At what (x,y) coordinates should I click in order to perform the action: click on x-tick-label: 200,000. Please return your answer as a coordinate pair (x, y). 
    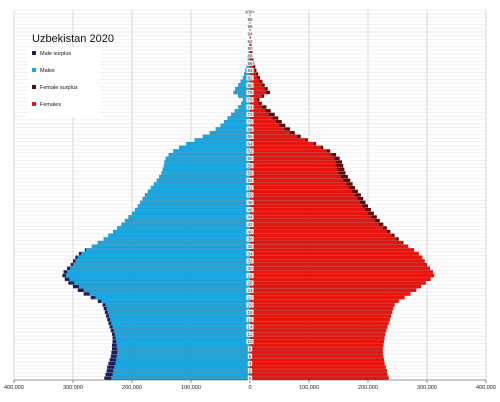
    Looking at the image, I should click on (368, 388).